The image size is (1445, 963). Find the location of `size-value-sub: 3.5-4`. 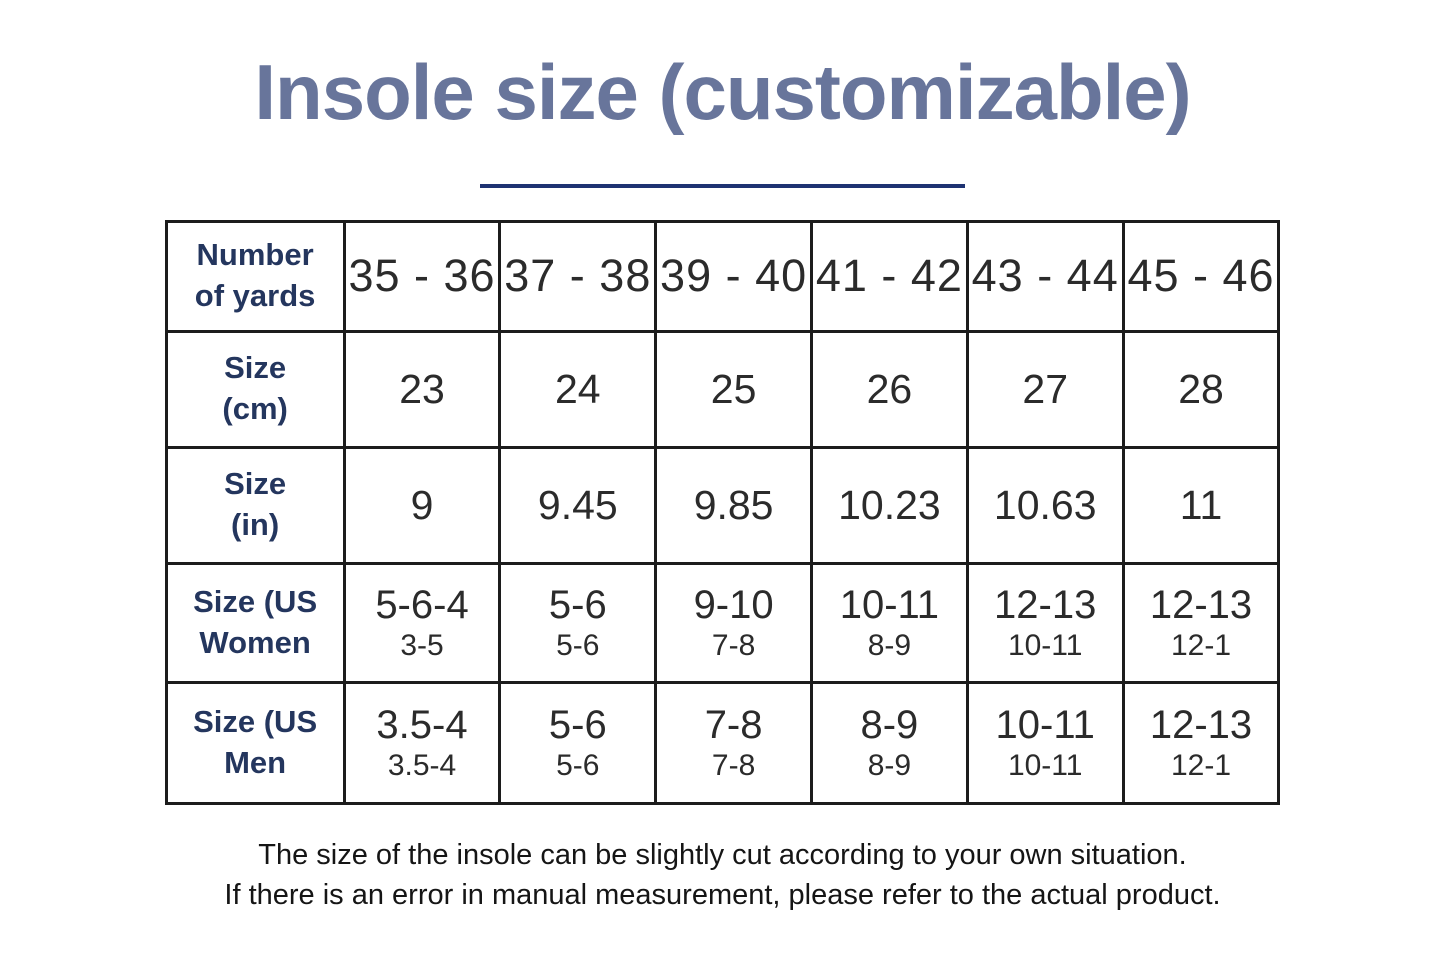

size-value-sub: 3.5-4 is located at coordinates (422, 765).